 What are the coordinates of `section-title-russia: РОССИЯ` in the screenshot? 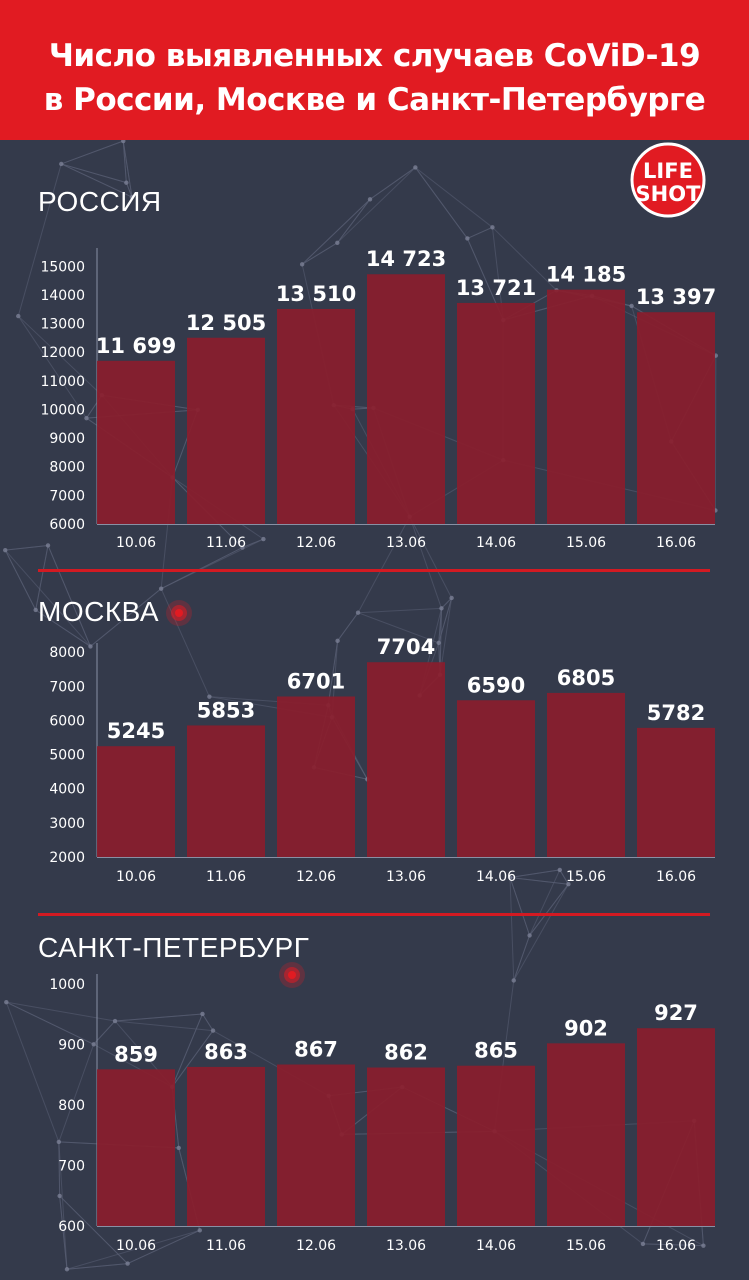 It's located at (100, 201).